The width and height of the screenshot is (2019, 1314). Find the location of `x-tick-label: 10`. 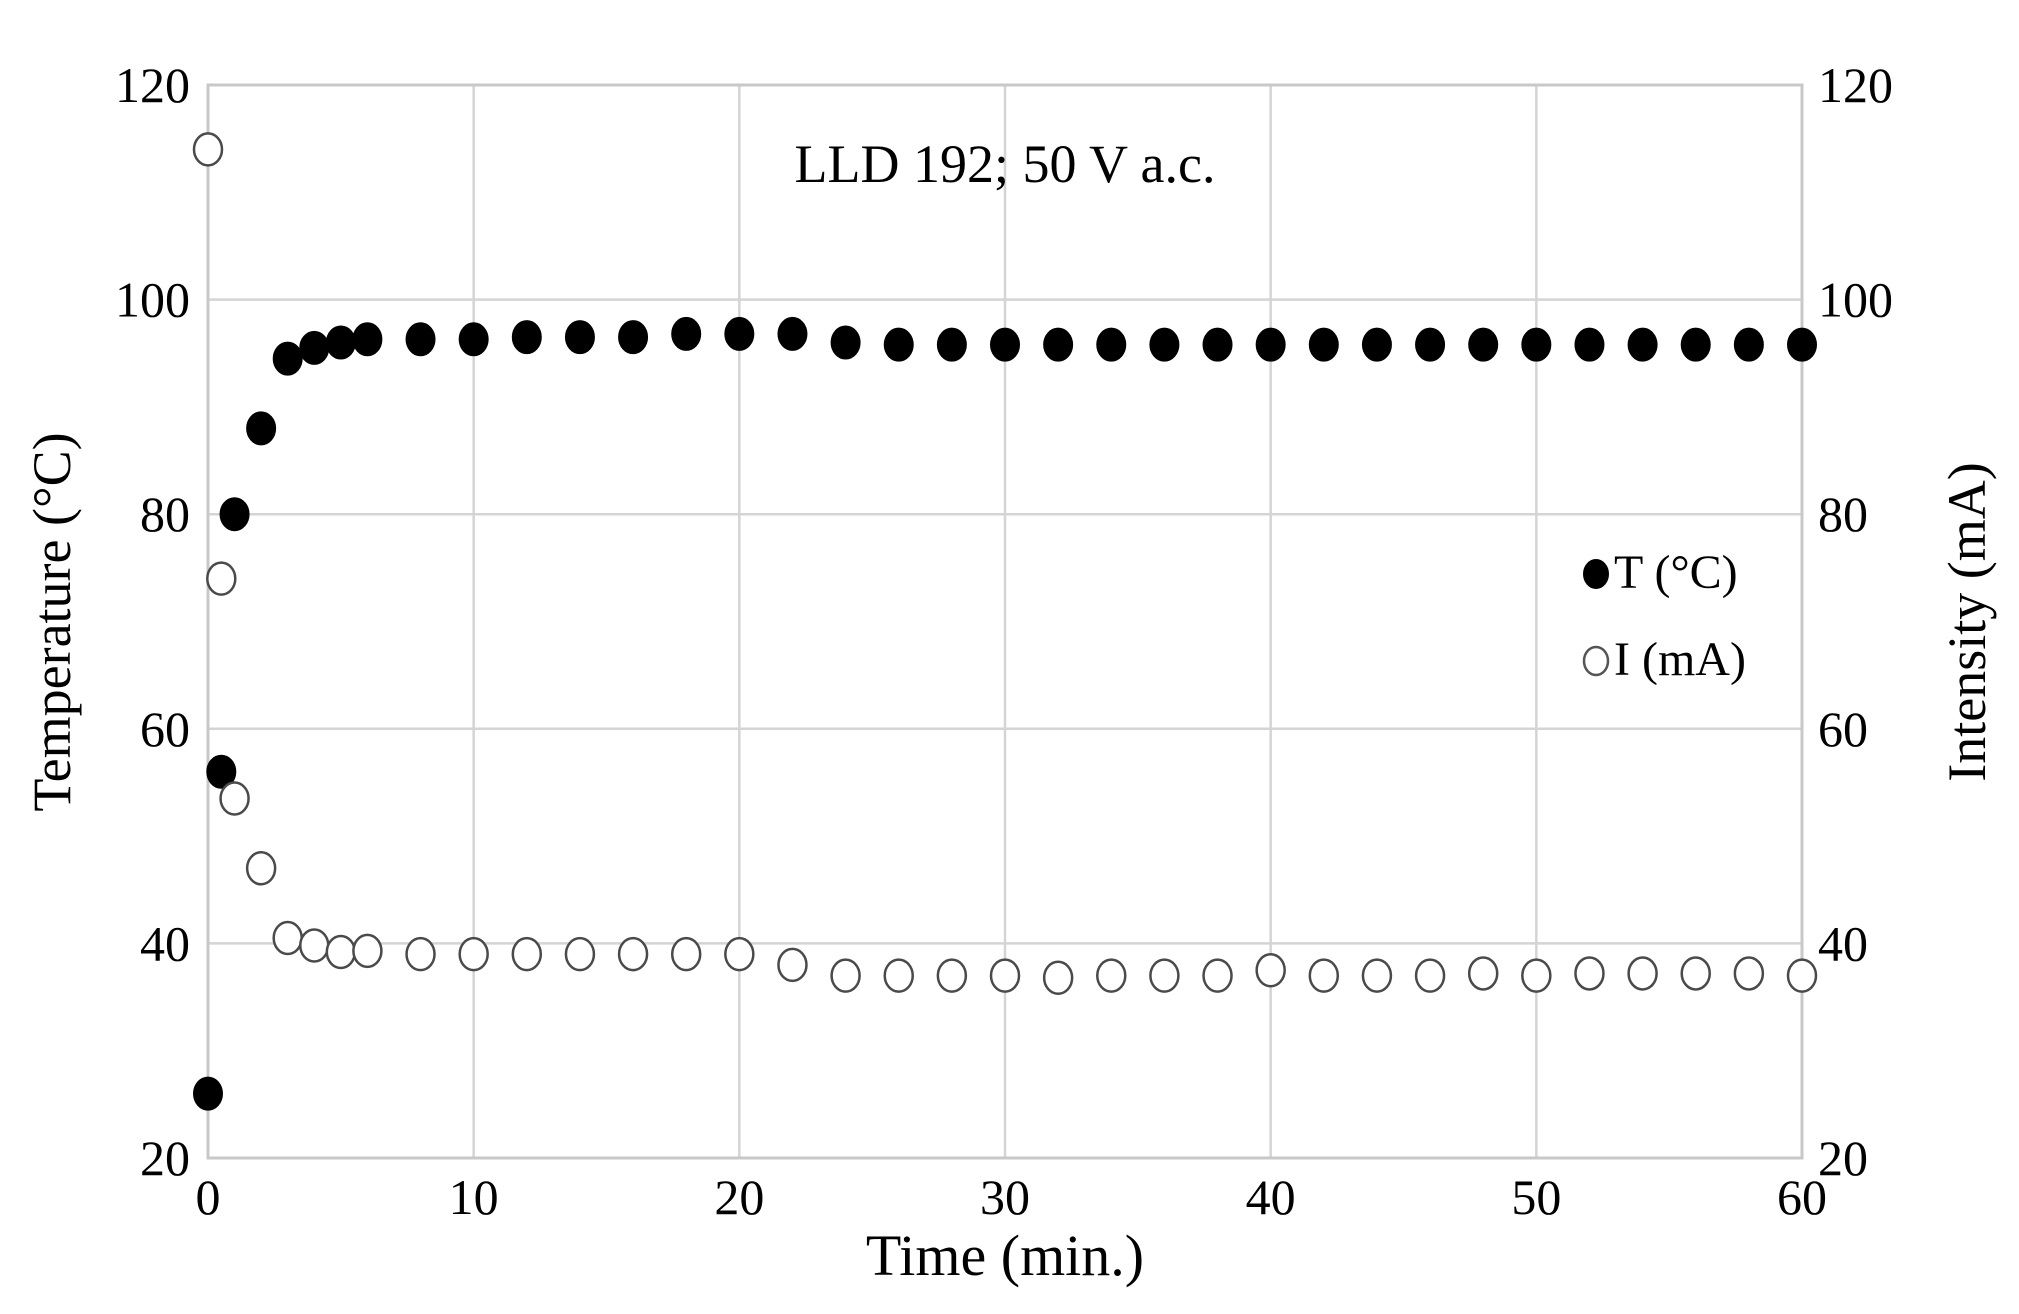

x-tick-label: 10 is located at coordinates (474, 1197).